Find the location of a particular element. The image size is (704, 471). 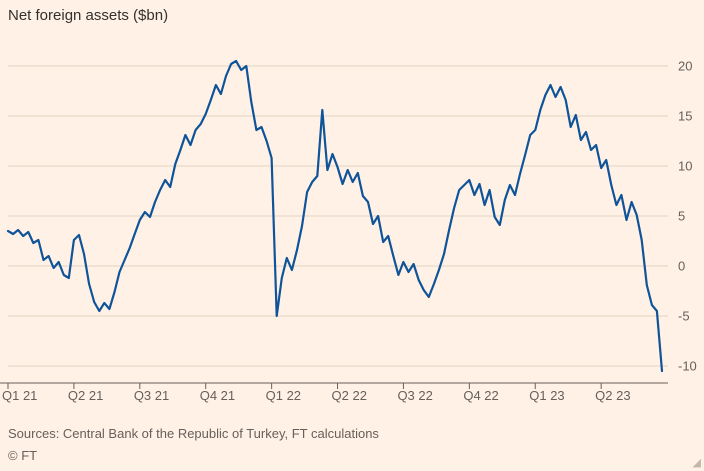

x-axis-tick-label: Q1 22 is located at coordinates (283, 395).